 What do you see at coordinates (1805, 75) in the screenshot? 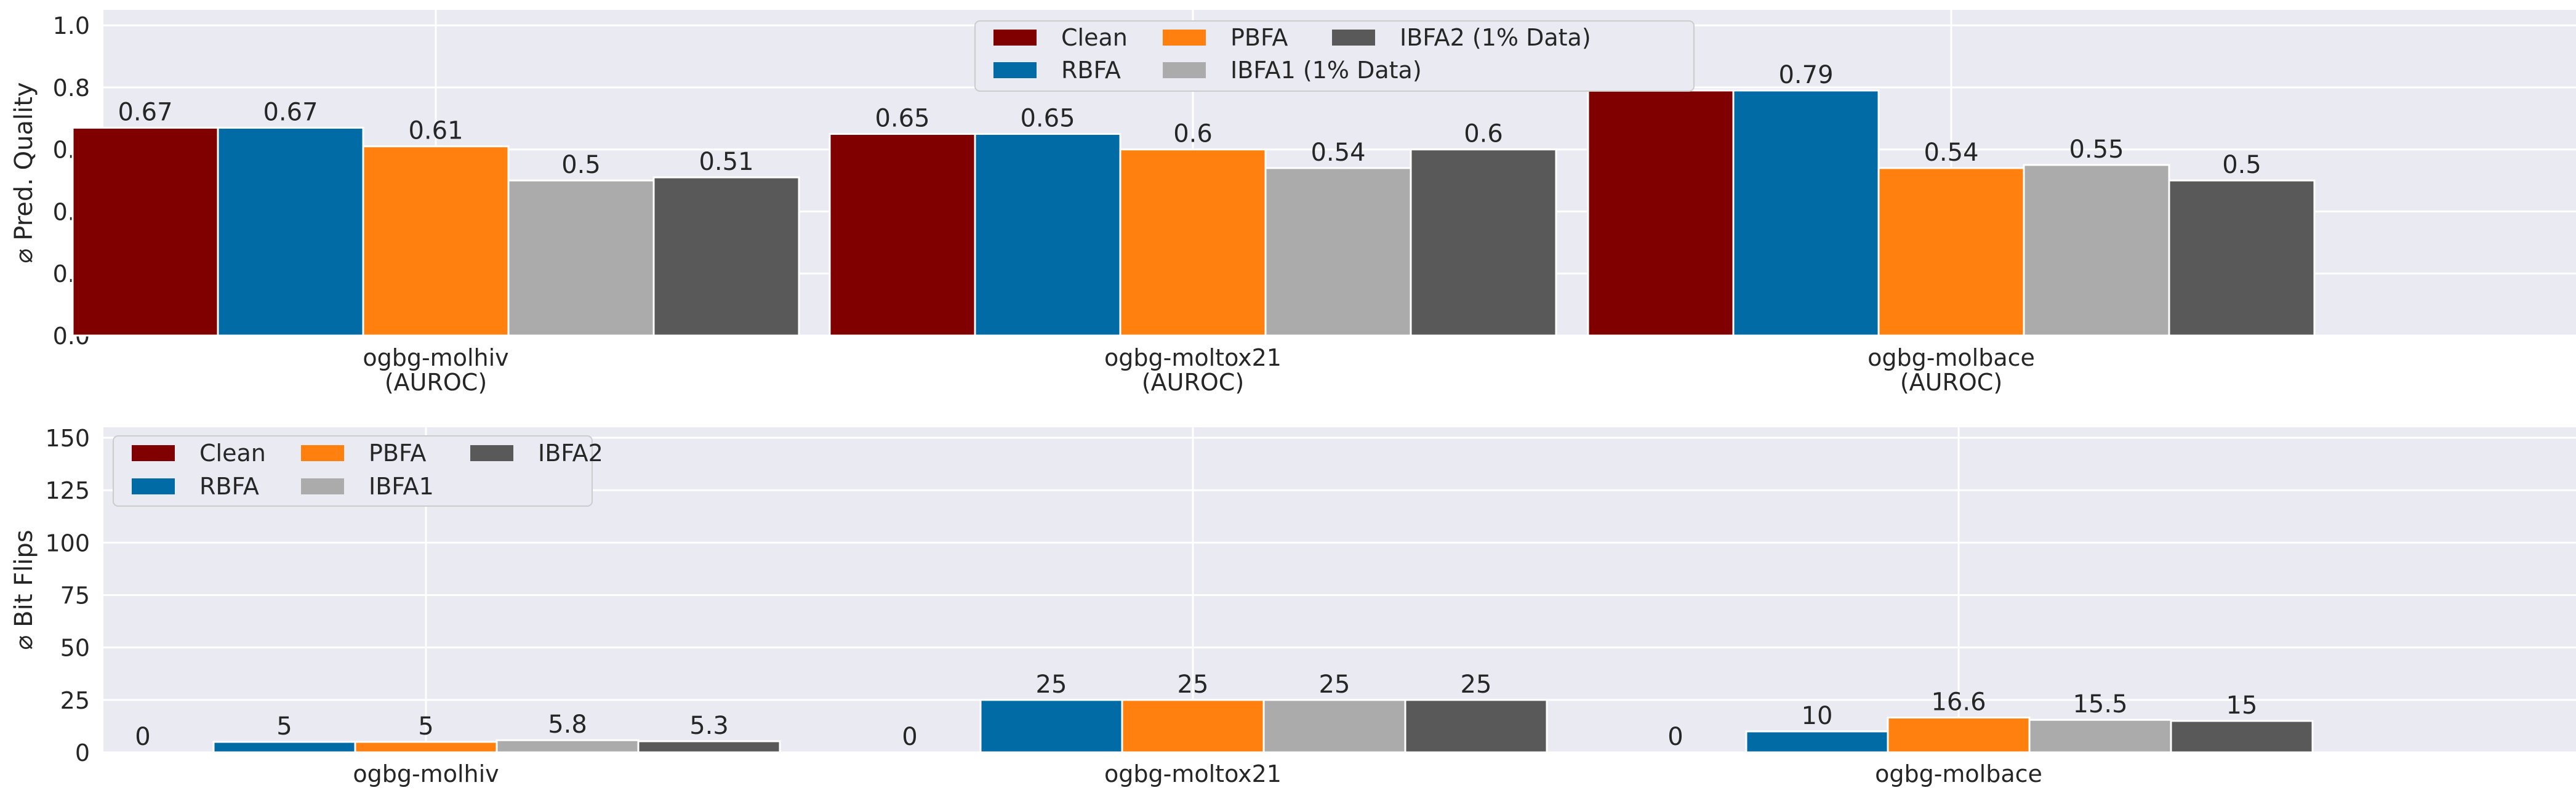
I see `data-label: 0.79` at bounding box center [1805, 75].